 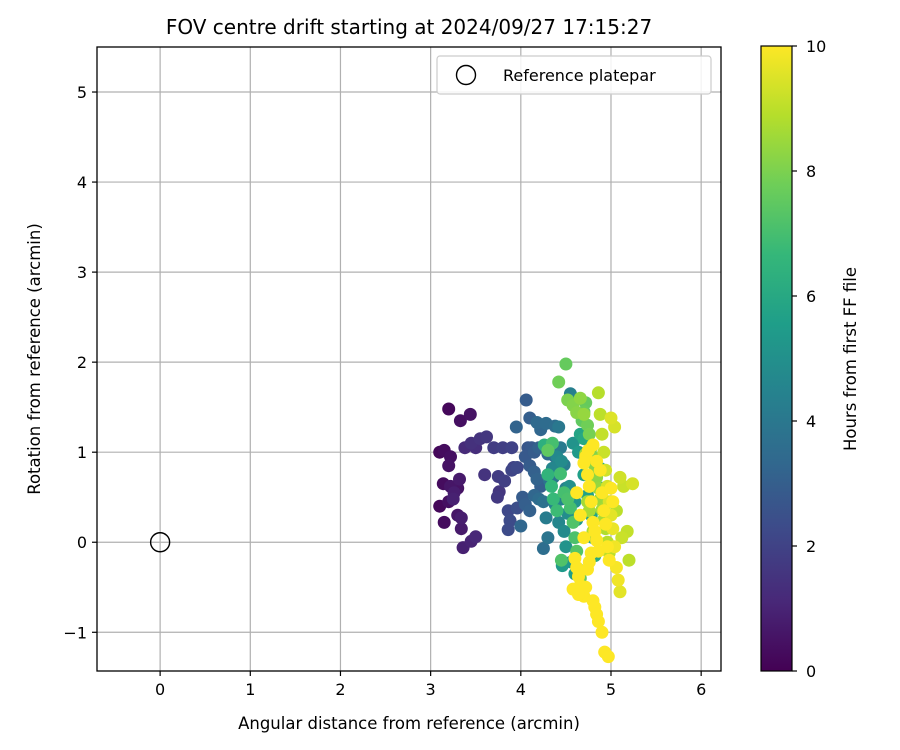 I want to click on legend-label-reference: Reference platepar, so click(x=579, y=75).